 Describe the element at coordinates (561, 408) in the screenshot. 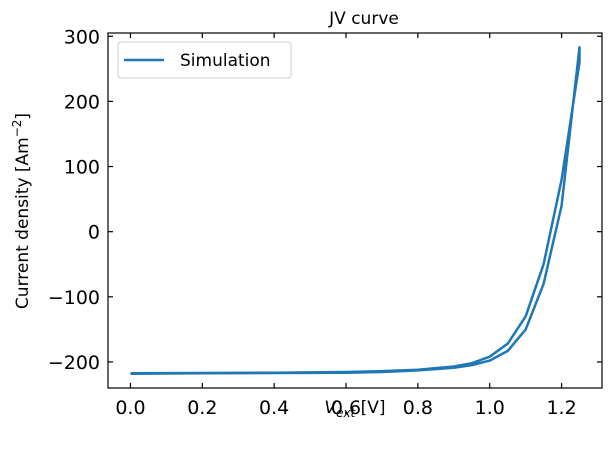

I see `x-tick-label: 1.2` at that location.